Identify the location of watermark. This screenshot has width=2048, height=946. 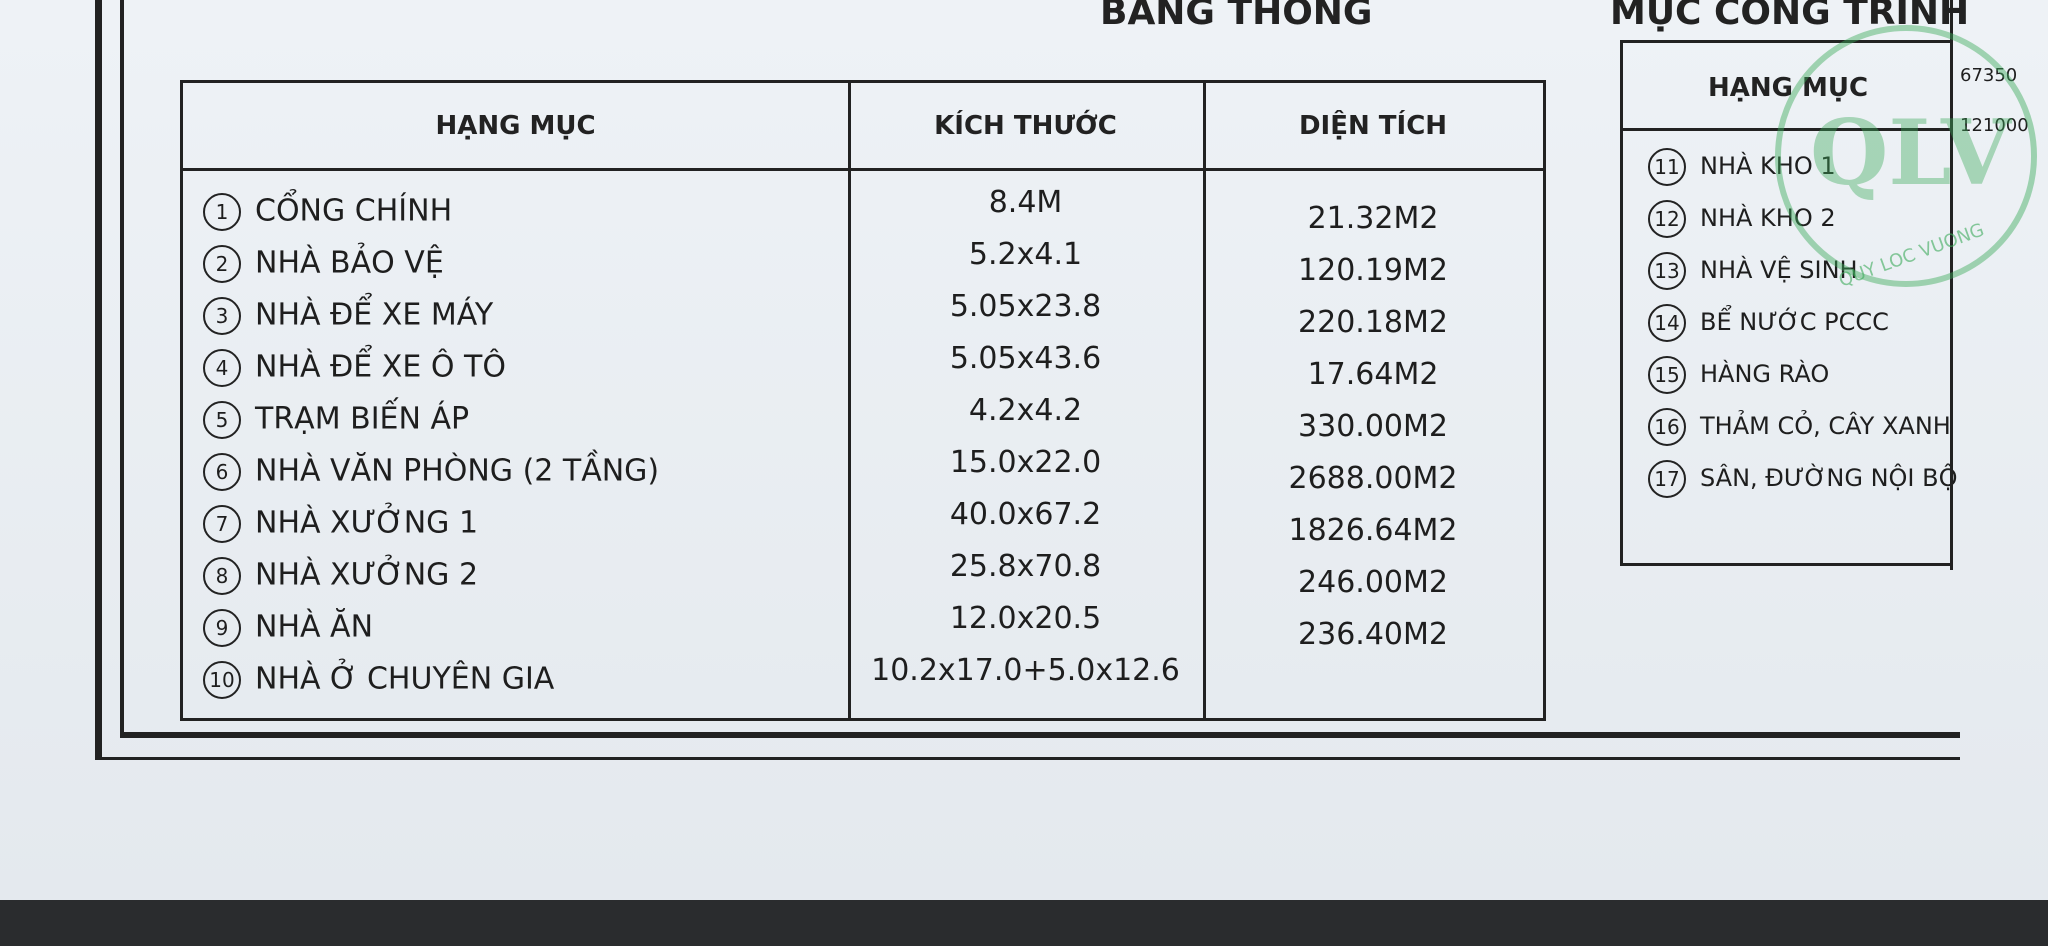
(1906, 156).